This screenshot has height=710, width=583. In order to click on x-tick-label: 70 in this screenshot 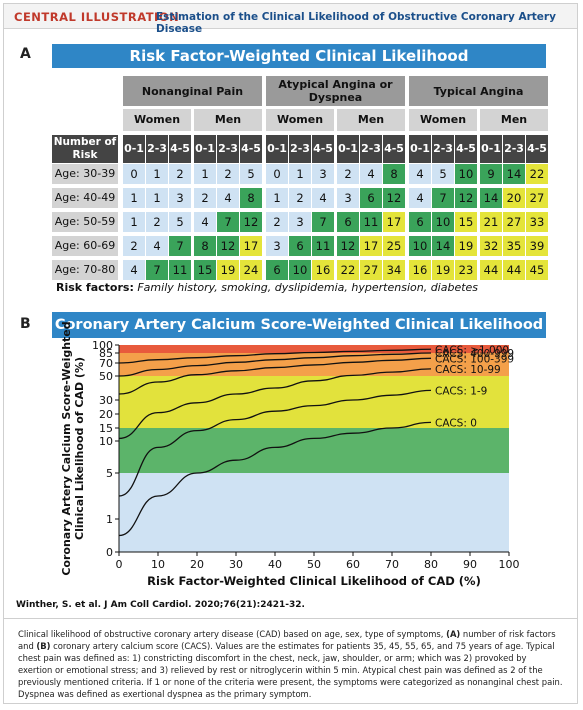, I will do `click(392, 564)`.